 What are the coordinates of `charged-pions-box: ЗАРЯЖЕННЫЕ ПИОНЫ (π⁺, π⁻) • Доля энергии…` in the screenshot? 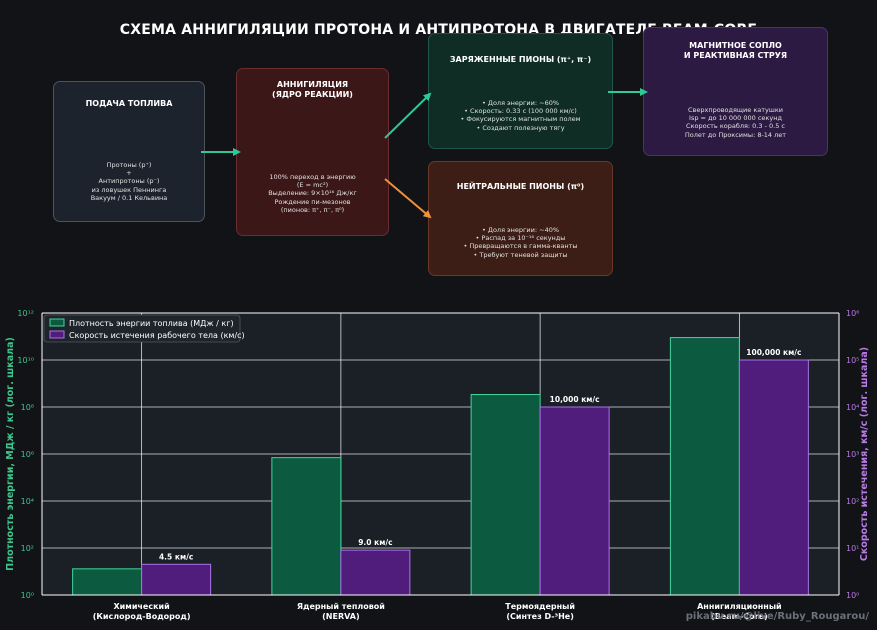 It's located at (520, 91).